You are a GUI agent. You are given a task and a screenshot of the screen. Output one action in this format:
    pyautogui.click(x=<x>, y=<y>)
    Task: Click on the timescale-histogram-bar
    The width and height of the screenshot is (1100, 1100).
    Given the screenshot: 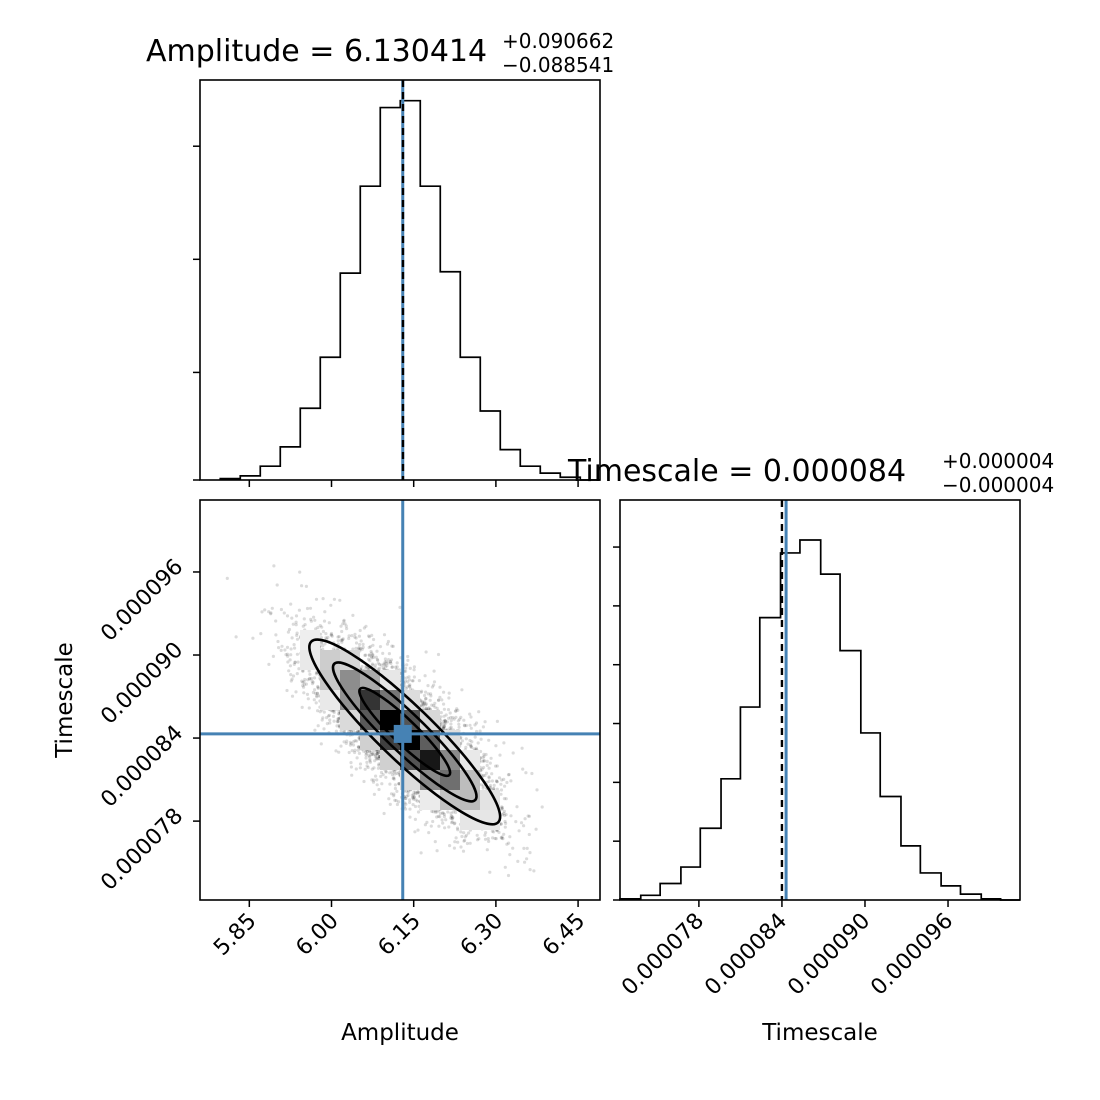 What is the action you would take?
    pyautogui.click(x=950, y=893)
    